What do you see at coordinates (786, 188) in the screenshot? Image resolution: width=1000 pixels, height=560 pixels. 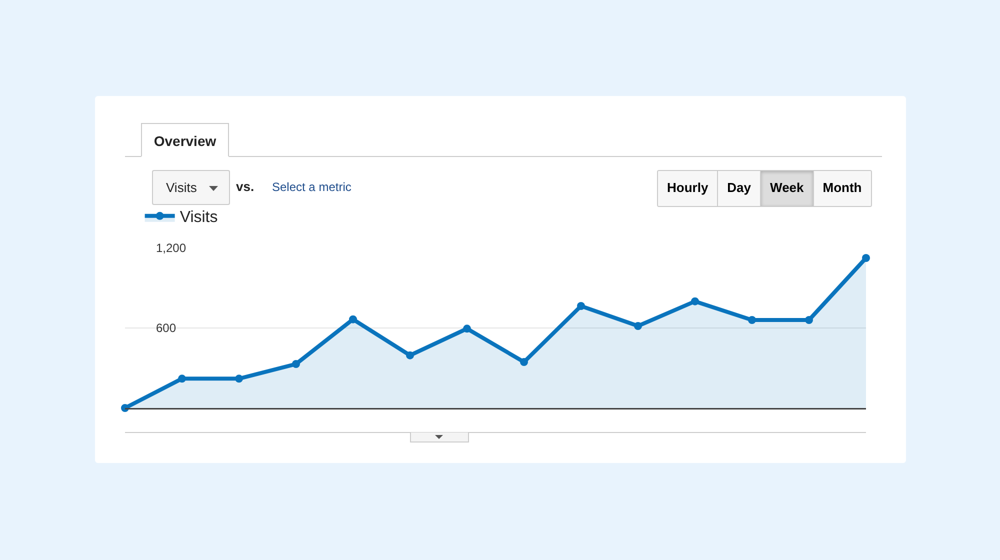 I see `text: Week` at bounding box center [786, 188].